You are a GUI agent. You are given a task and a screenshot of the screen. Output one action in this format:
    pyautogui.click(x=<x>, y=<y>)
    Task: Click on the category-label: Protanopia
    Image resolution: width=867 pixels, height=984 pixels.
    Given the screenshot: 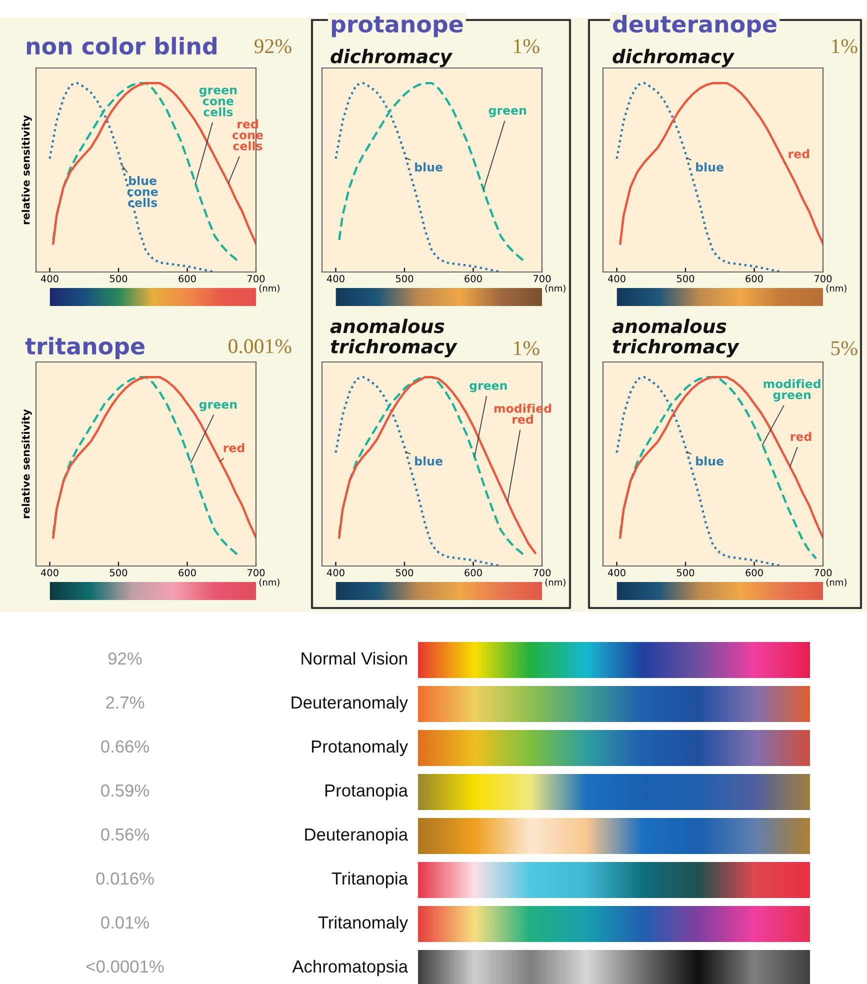 What is the action you would take?
    pyautogui.click(x=366, y=792)
    